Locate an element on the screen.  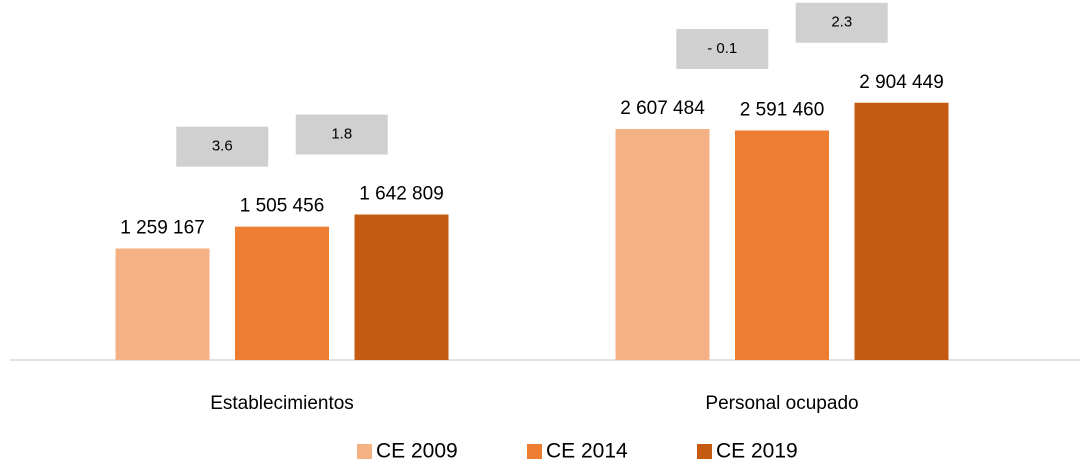
x-tick-label: Establecimientos is located at coordinates (282, 403).